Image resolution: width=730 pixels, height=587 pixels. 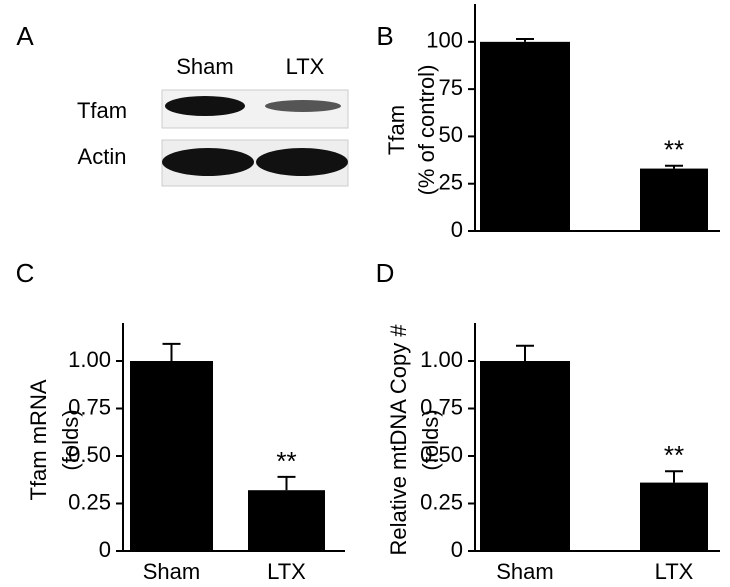 I want to click on y-tick-label: 100, so click(x=444, y=40).